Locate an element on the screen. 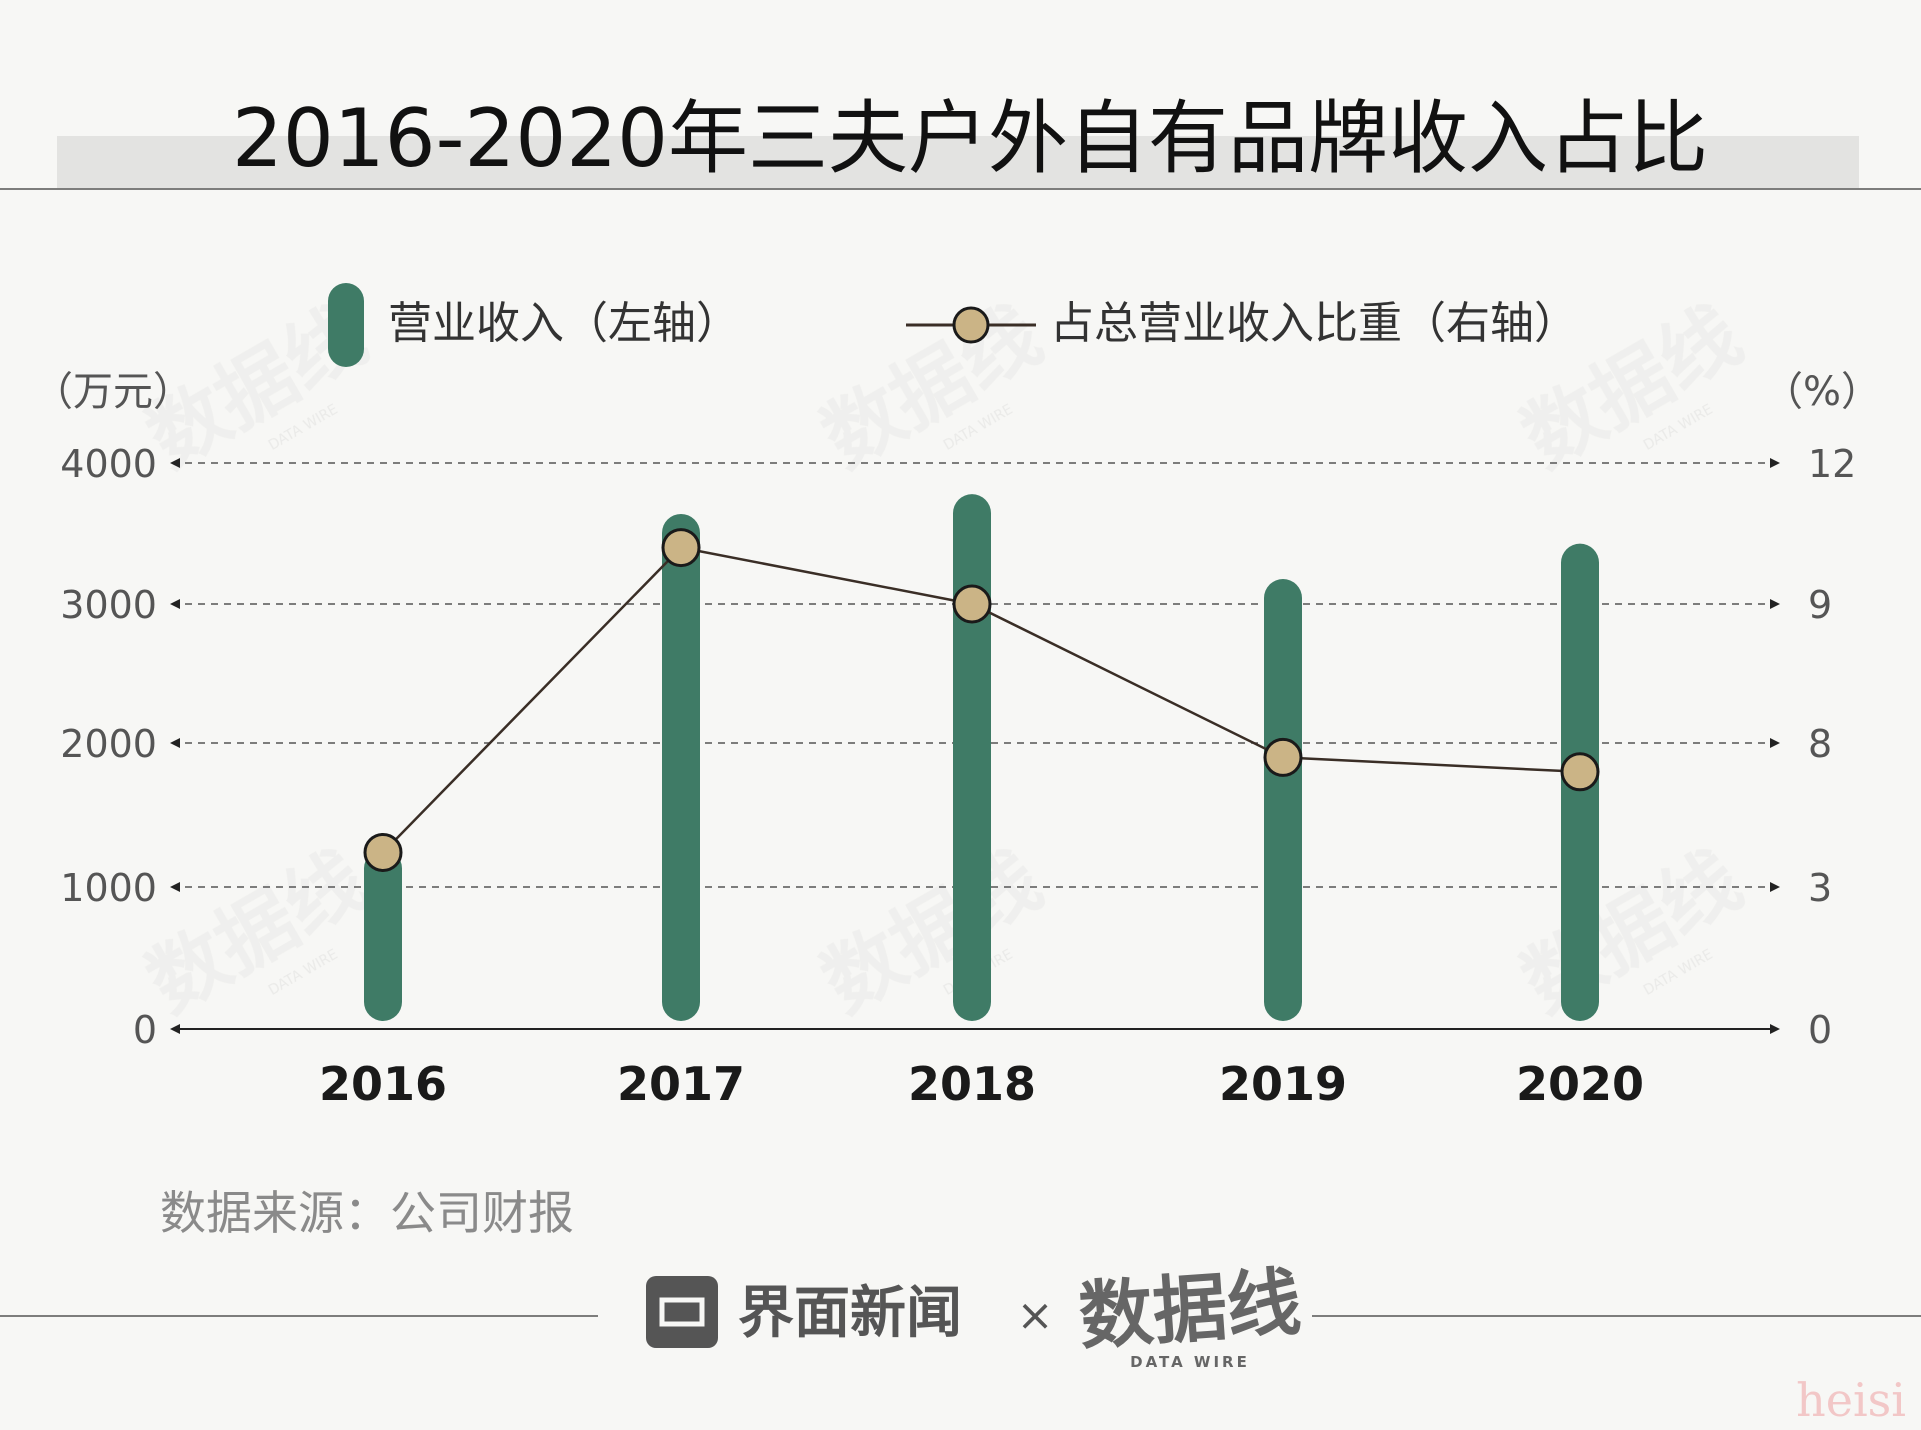 The width and height of the screenshot is (1921, 1430). right-tick-label: 9 is located at coordinates (1820, 605).